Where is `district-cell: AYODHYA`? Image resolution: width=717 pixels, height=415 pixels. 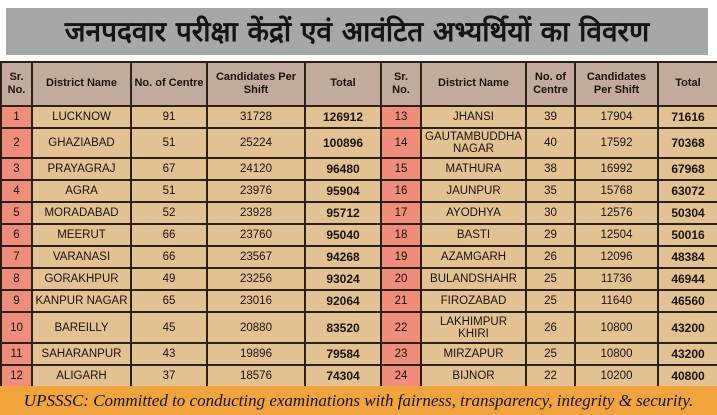 district-cell: AYODHYA is located at coordinates (473, 213).